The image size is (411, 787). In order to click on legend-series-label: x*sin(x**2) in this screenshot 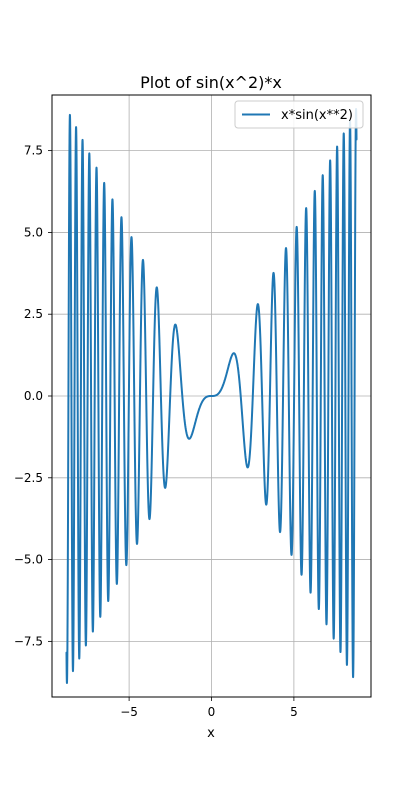, I will do `click(317, 115)`.